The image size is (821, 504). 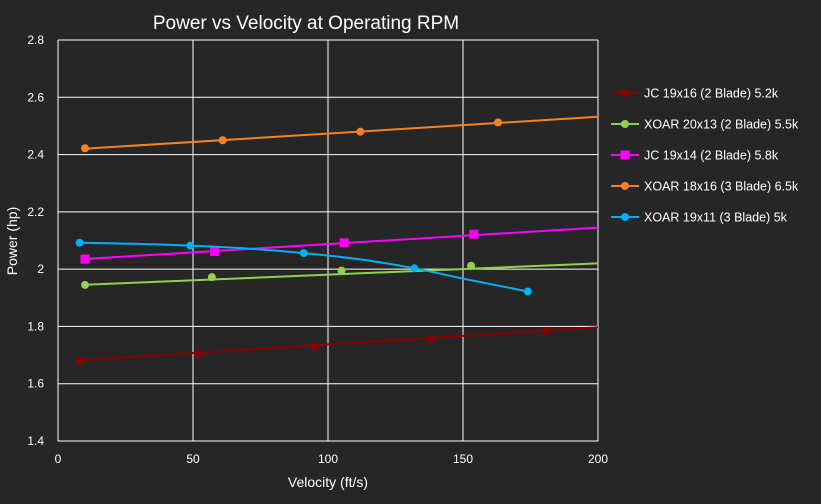 I want to click on y-tick-label: 1.6, so click(x=35, y=384).